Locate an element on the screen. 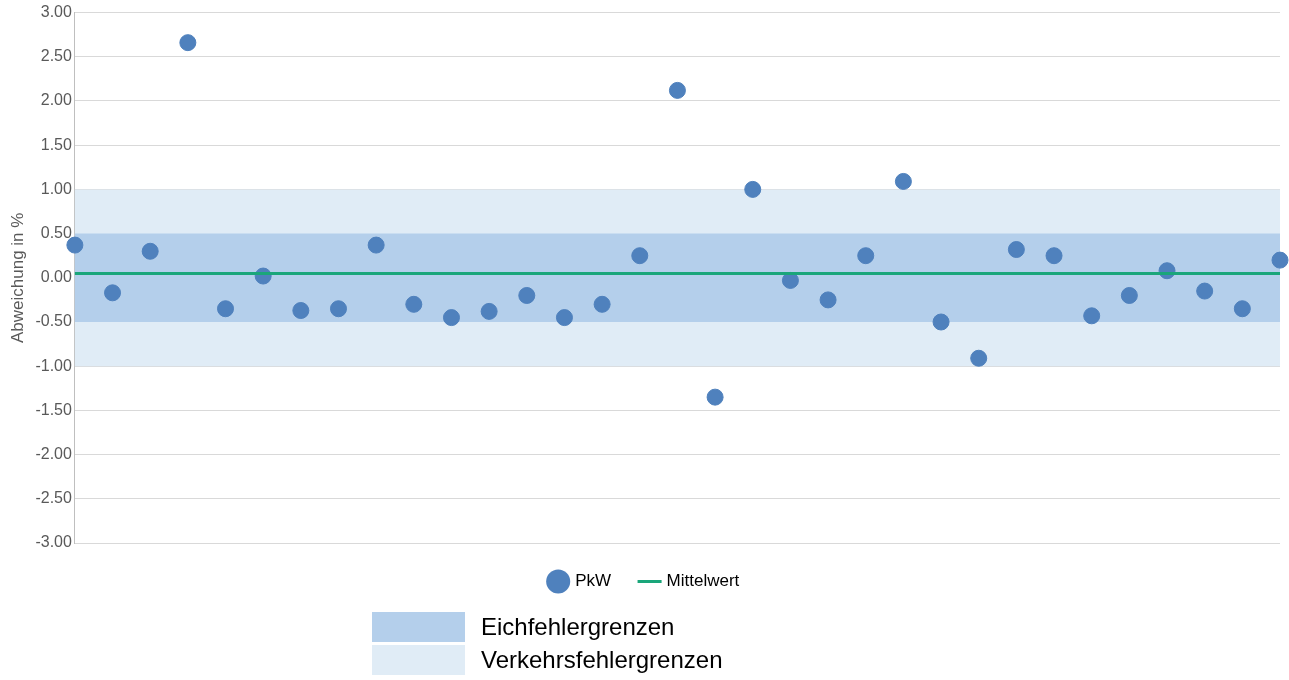  legend-label: Eichfehlergrenzen is located at coordinates (578, 626).